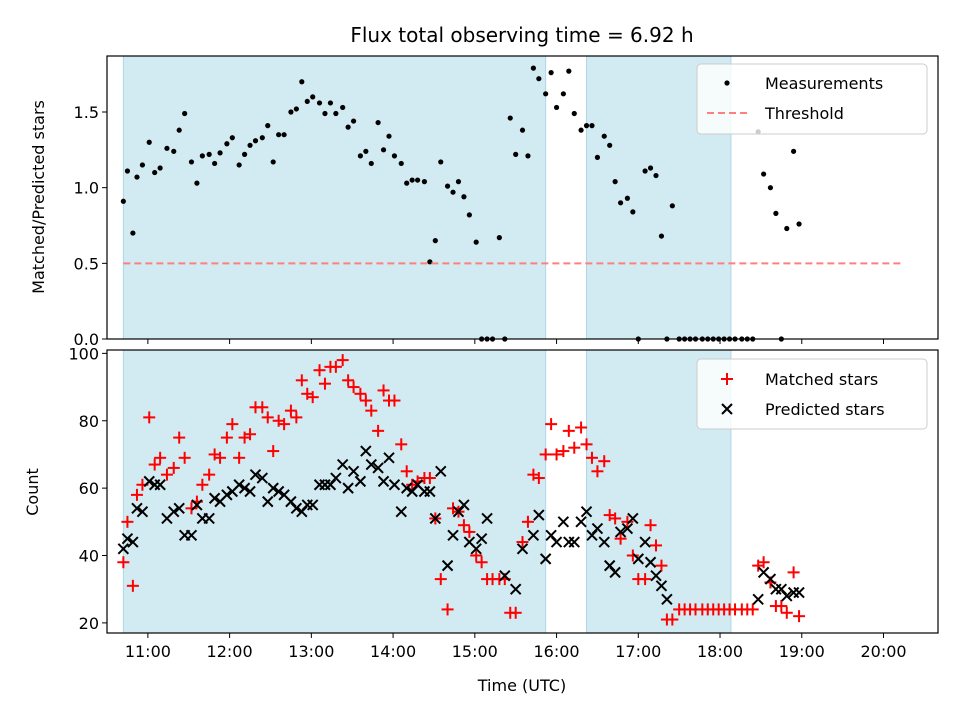 This screenshot has height=720, width=960. What do you see at coordinates (230, 651) in the screenshot?
I see `x-tick-label: 12:00` at bounding box center [230, 651].